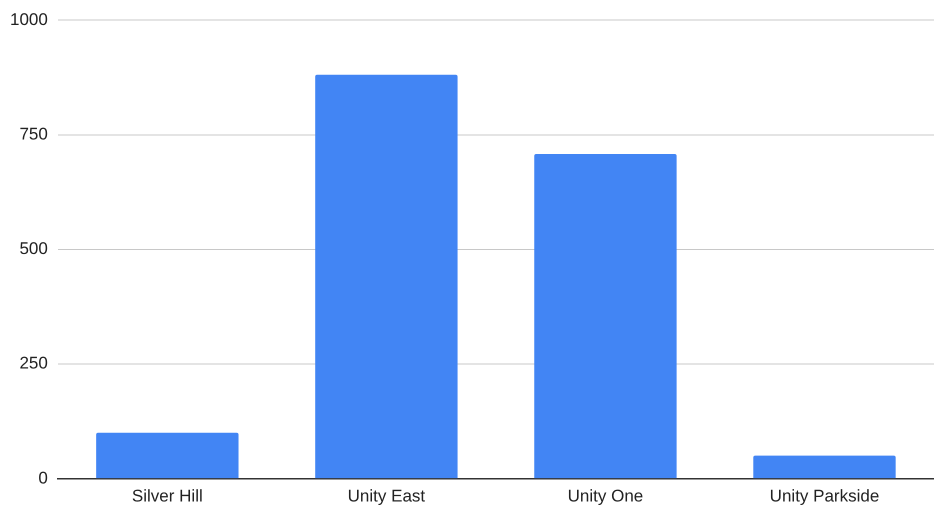 This screenshot has height=515, width=934. I want to click on y-tick-label: 1000, so click(29, 19).